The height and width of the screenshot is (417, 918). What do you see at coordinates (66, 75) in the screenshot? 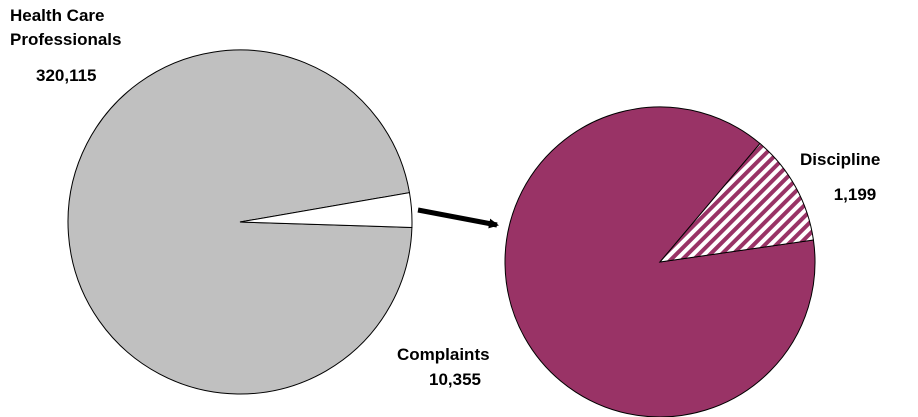
I see `value-label: 320,115` at bounding box center [66, 75].